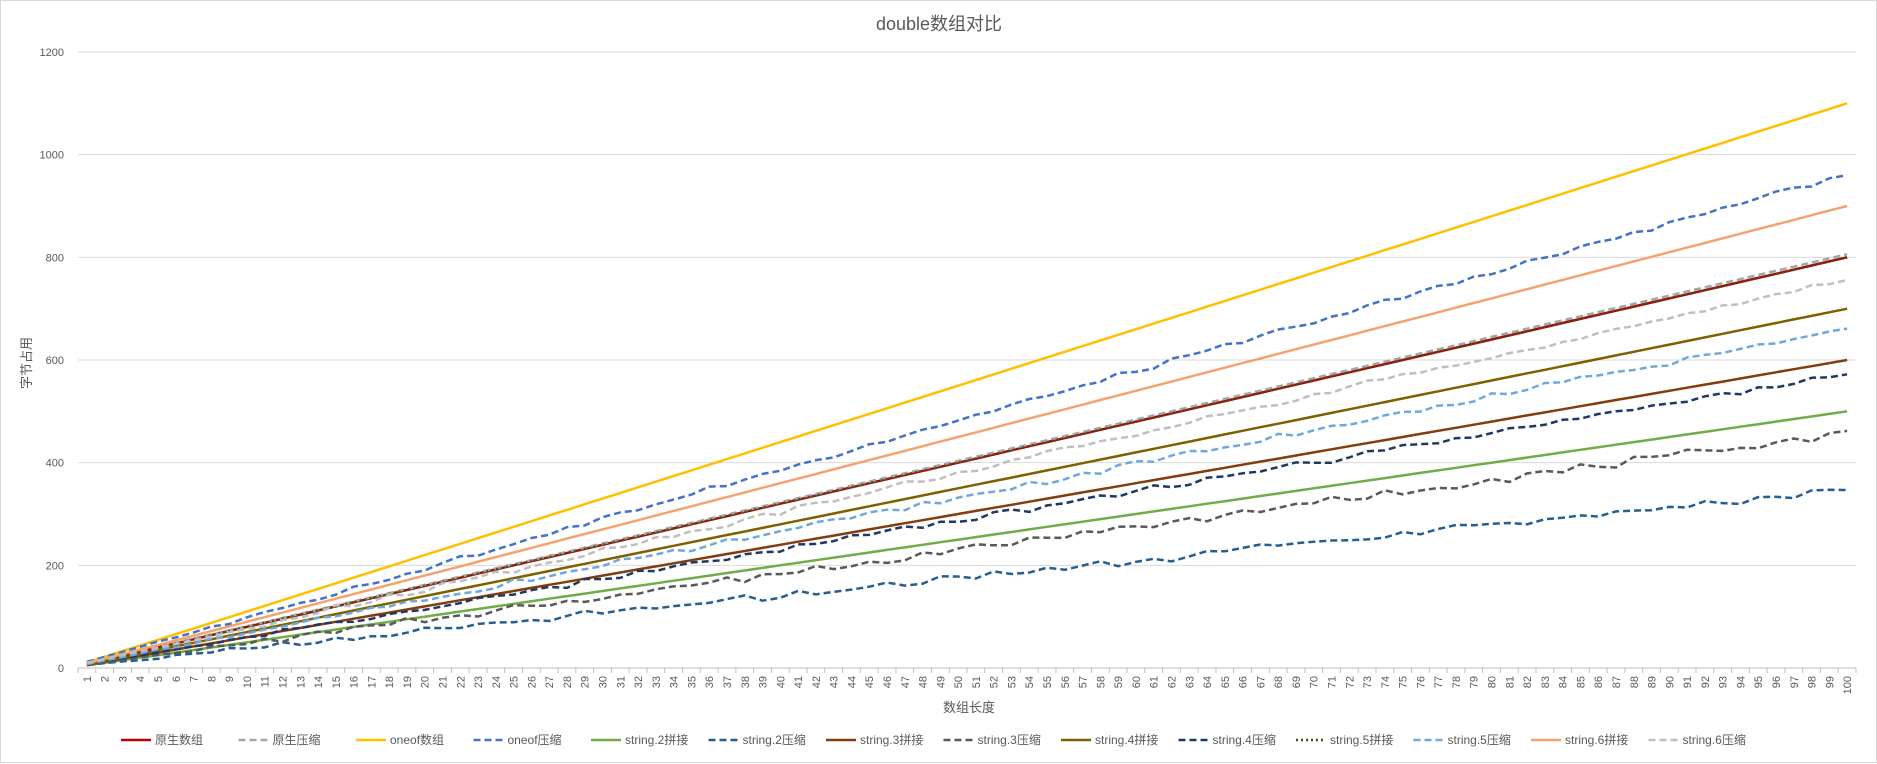 This screenshot has width=1877, height=764. I want to click on x-tick-label: 30, so click(604, 682).